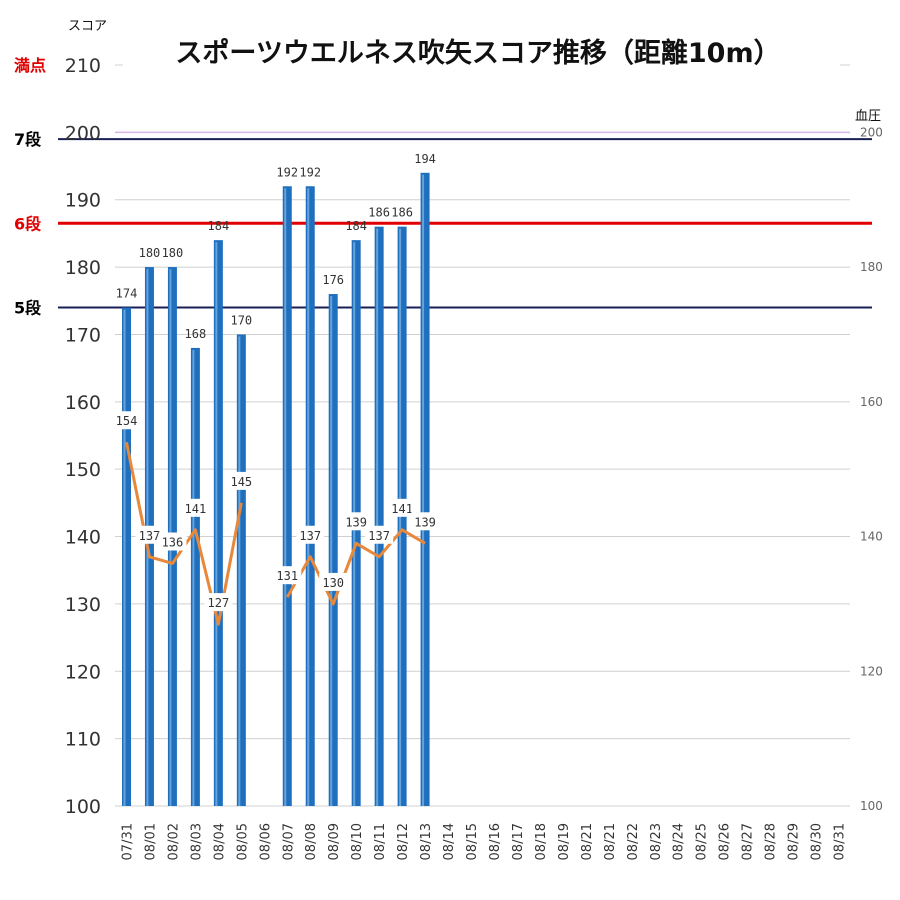 The width and height of the screenshot is (900, 900). I want to click on x-tick-08/31: 08/31, so click(840, 841).